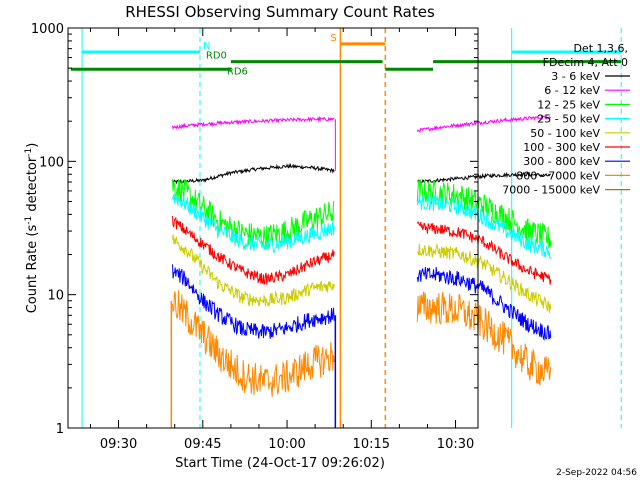  I want to click on series-line-6-seg1, so click(253, 301).